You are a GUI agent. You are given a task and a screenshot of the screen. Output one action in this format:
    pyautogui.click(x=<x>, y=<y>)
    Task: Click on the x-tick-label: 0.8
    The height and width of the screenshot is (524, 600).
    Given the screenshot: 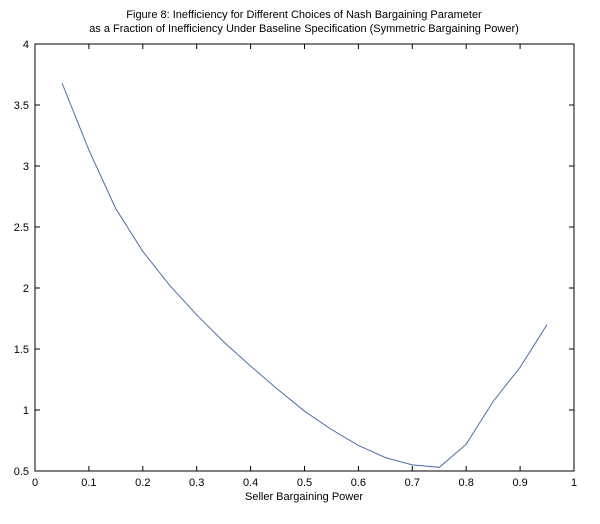 What is the action you would take?
    pyautogui.click(x=466, y=483)
    